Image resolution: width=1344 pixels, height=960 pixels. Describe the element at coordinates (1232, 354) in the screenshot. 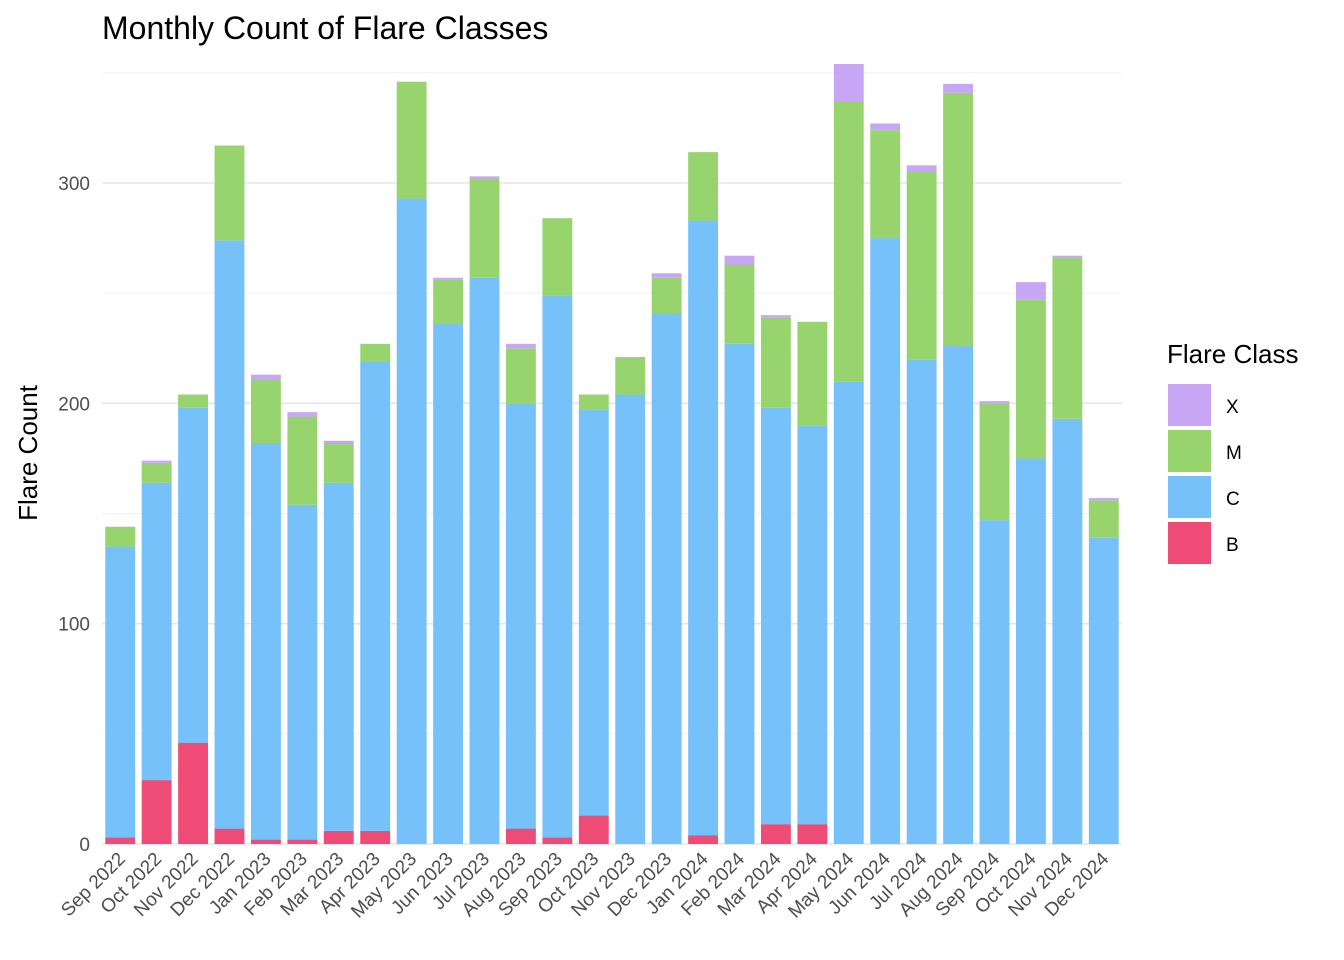

I see `legend-title: Flare Class` at that location.